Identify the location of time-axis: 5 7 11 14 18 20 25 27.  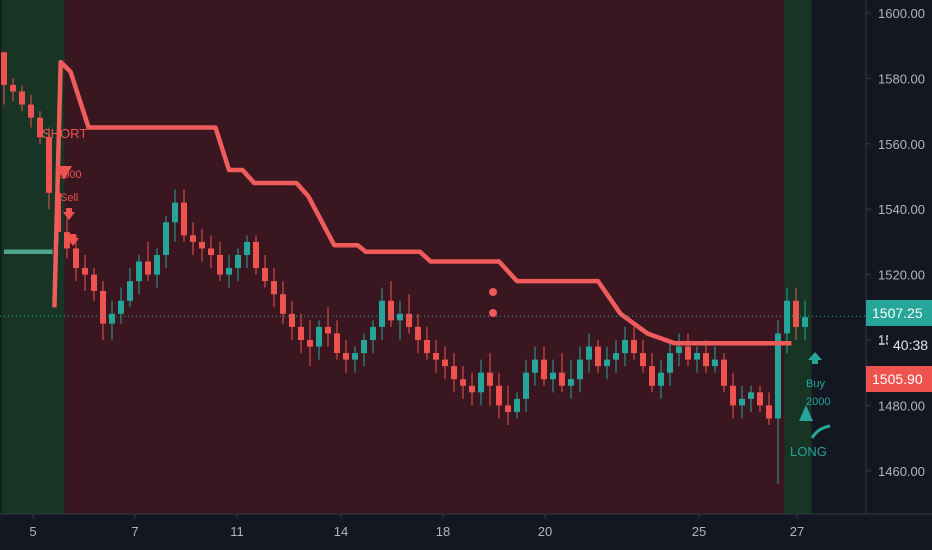
(416, 526).